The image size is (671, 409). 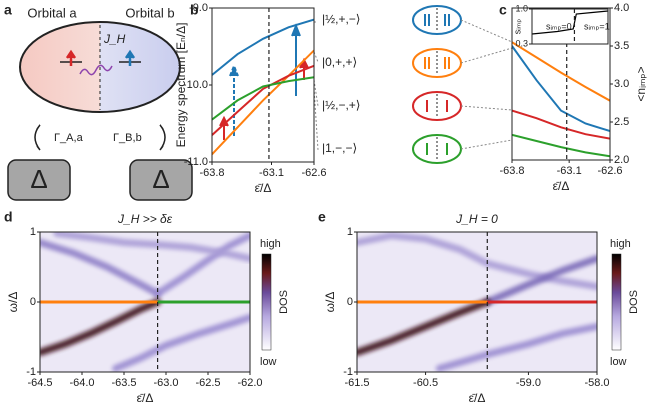 I want to click on x-tick-label: -62.5, so click(x=207, y=383).